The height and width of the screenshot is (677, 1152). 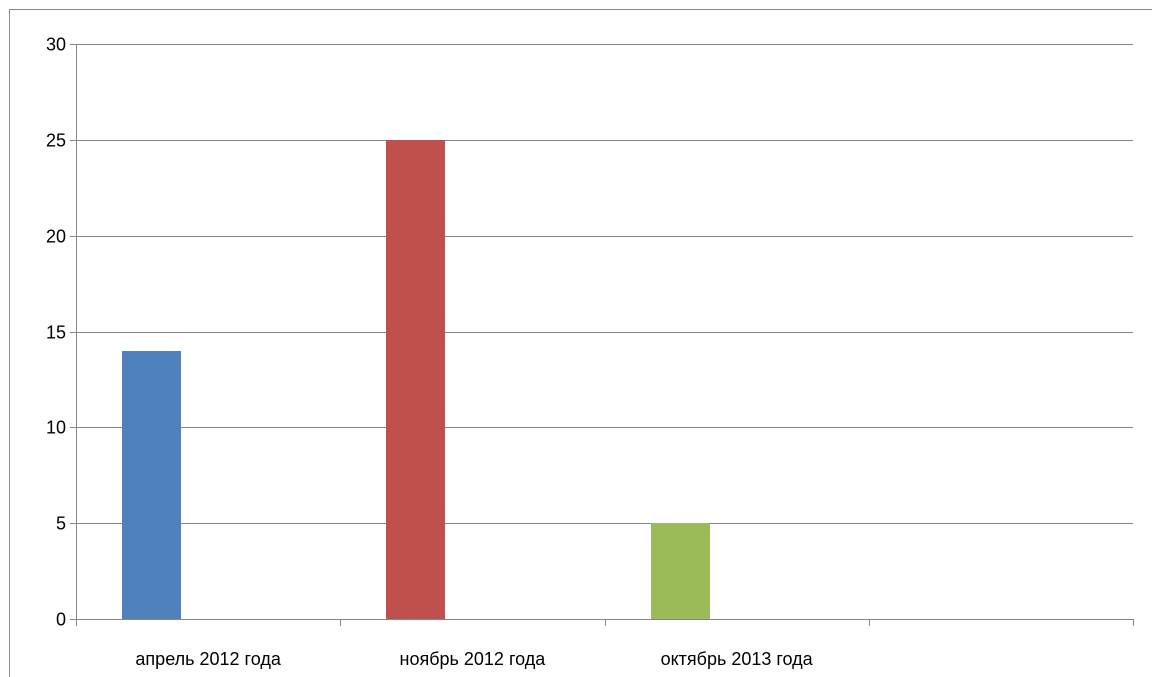 I want to click on y-tick-label: 0, so click(x=61, y=620).